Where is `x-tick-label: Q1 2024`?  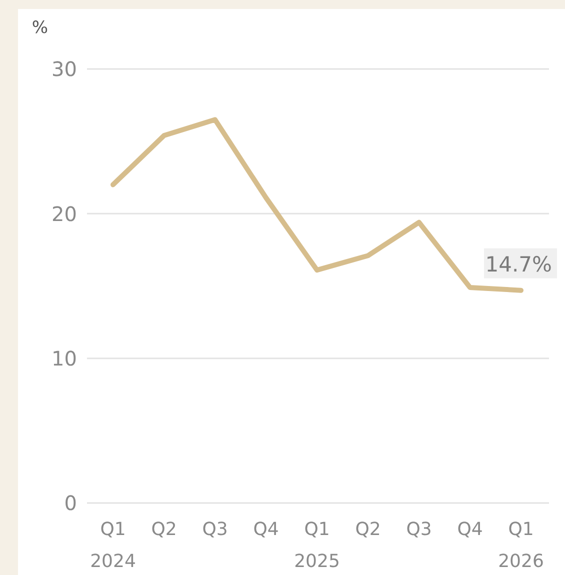
x-tick-label: Q1 2024 is located at coordinates (113, 545).